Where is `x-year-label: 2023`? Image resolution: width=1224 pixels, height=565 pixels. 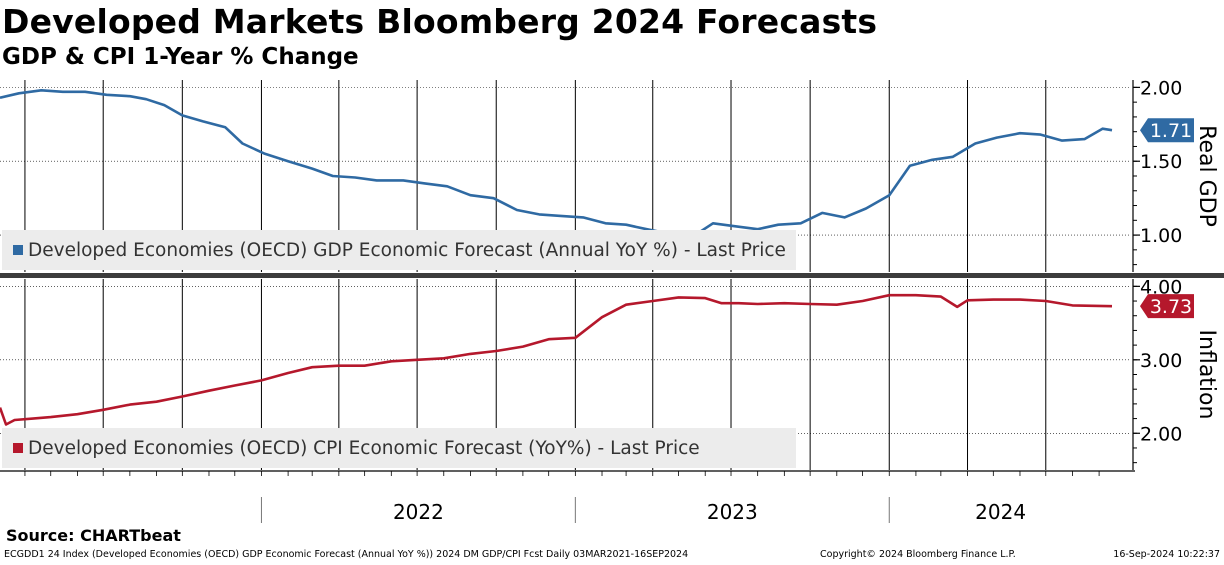 x-year-label: 2023 is located at coordinates (732, 512).